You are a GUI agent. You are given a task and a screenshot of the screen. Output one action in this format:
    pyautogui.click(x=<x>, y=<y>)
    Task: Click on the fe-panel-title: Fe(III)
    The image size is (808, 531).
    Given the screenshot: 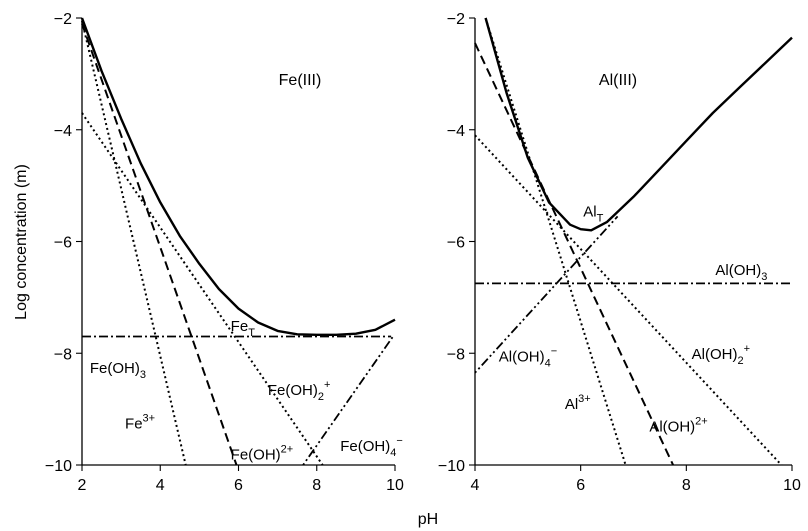 What is the action you would take?
    pyautogui.click(x=300, y=80)
    